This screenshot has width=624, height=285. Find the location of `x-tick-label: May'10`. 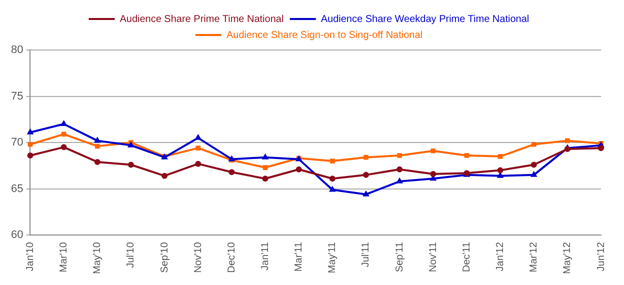

x-tick-label: May'10 is located at coordinates (98, 258).